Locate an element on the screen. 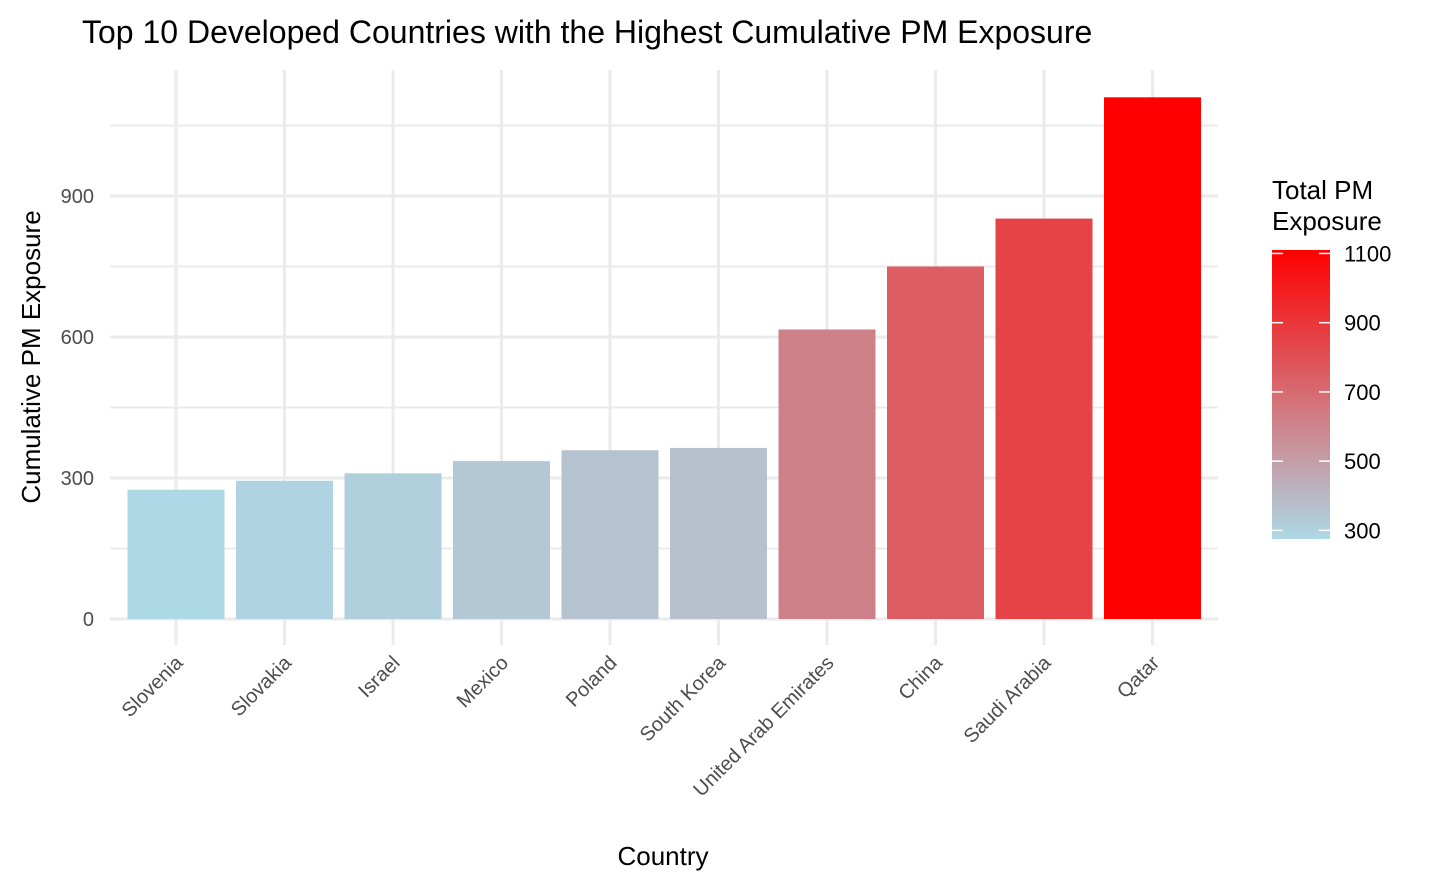 The image size is (1440, 889). legend-tick-label: 300 is located at coordinates (1362, 530).